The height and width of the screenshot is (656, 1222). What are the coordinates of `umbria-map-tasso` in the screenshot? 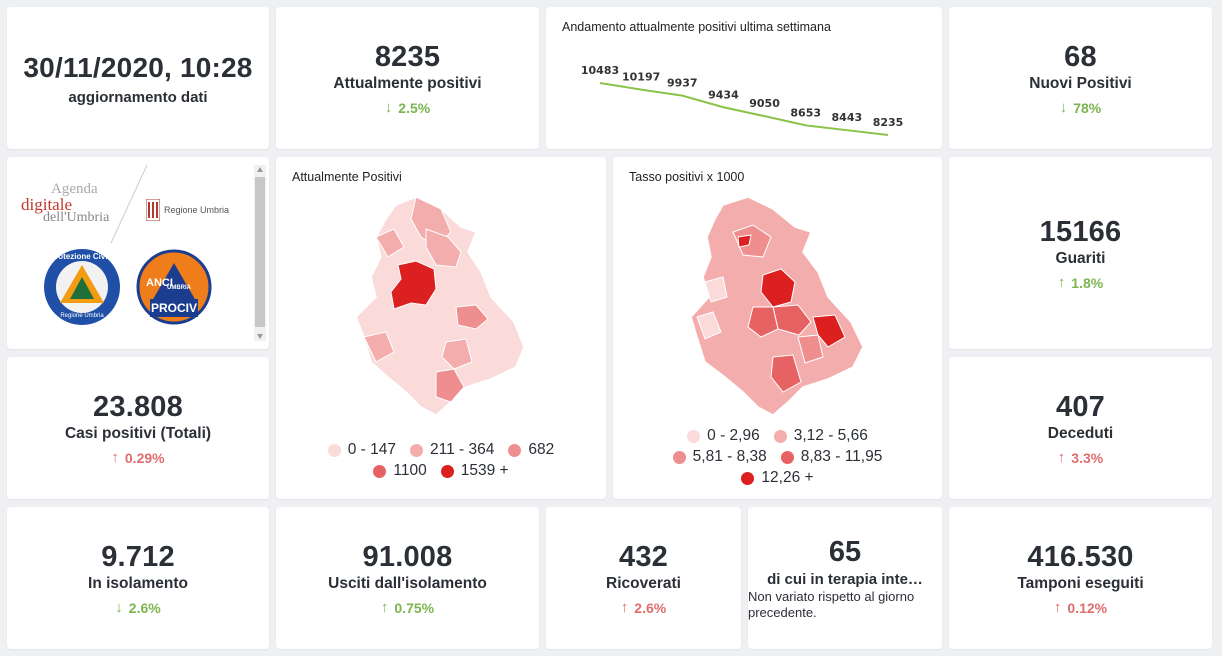 It's located at (777, 328).